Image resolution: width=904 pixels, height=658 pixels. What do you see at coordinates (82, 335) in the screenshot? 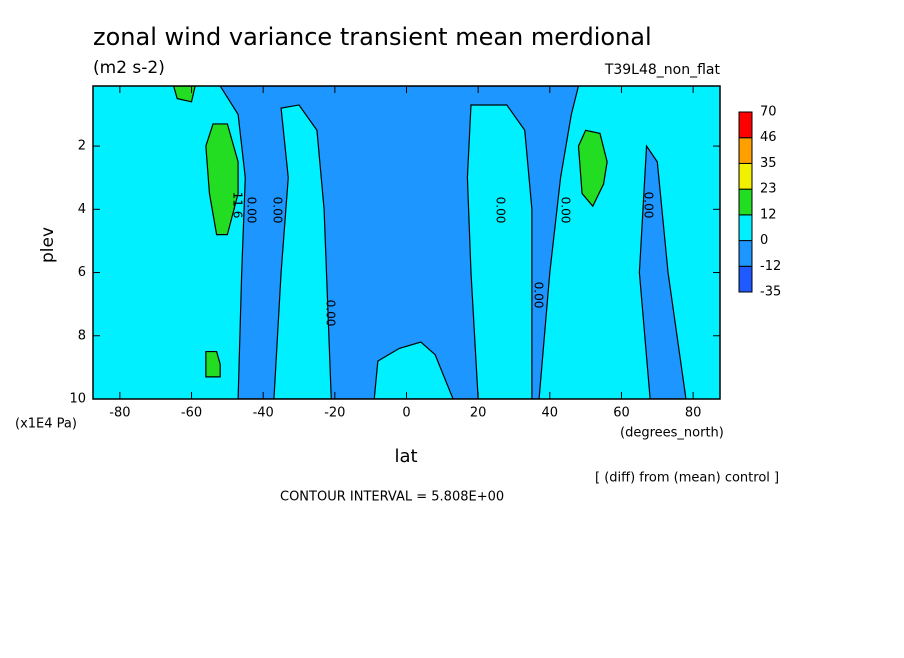
I see `y-tick-label: 8` at bounding box center [82, 335].